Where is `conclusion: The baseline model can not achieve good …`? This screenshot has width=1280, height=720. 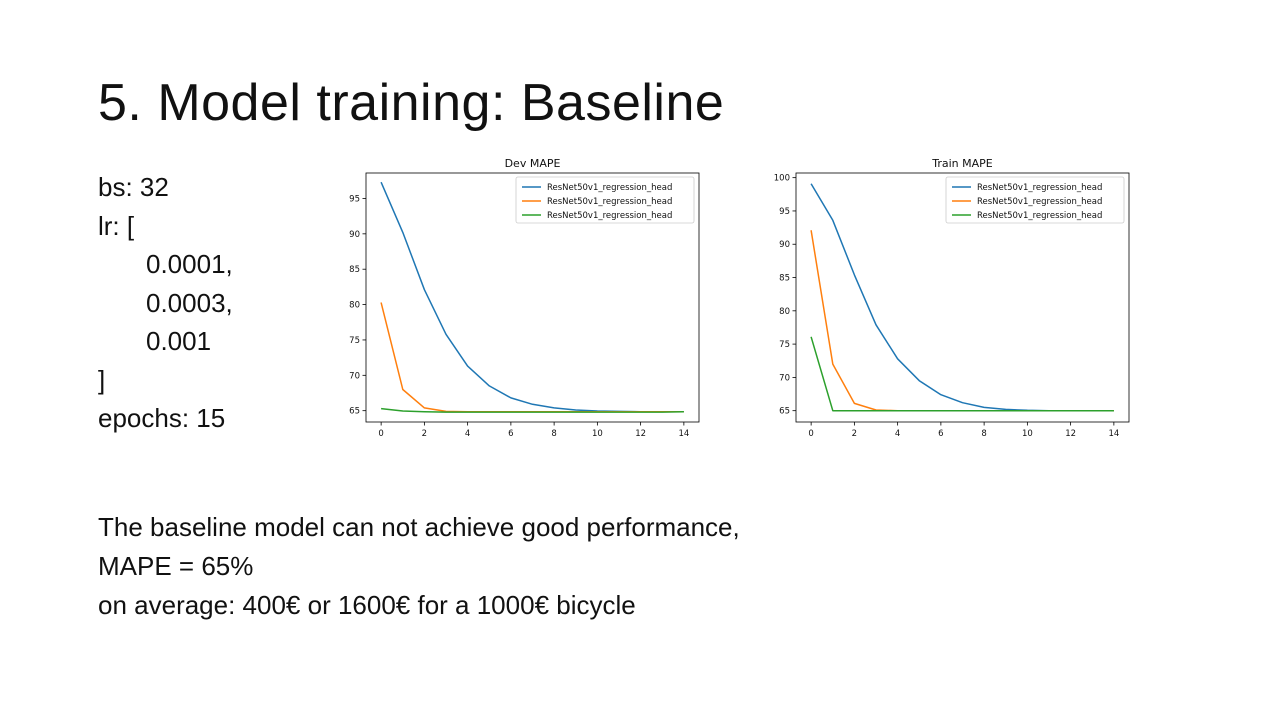 conclusion: The baseline model can not achieve good … is located at coordinates (548, 566).